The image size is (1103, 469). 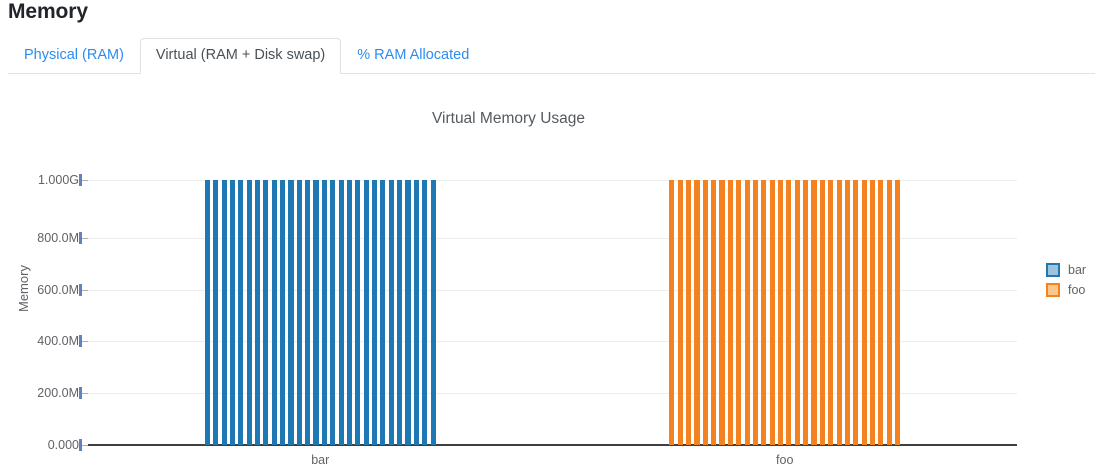 What do you see at coordinates (74, 55) in the screenshot?
I see `tab-physical-ram: Physical (RAM)` at bounding box center [74, 55].